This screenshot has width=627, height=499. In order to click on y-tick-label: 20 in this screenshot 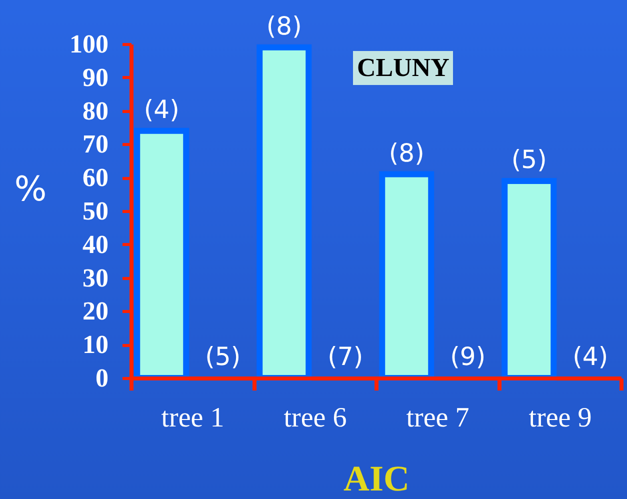, I will do `click(95, 311)`.